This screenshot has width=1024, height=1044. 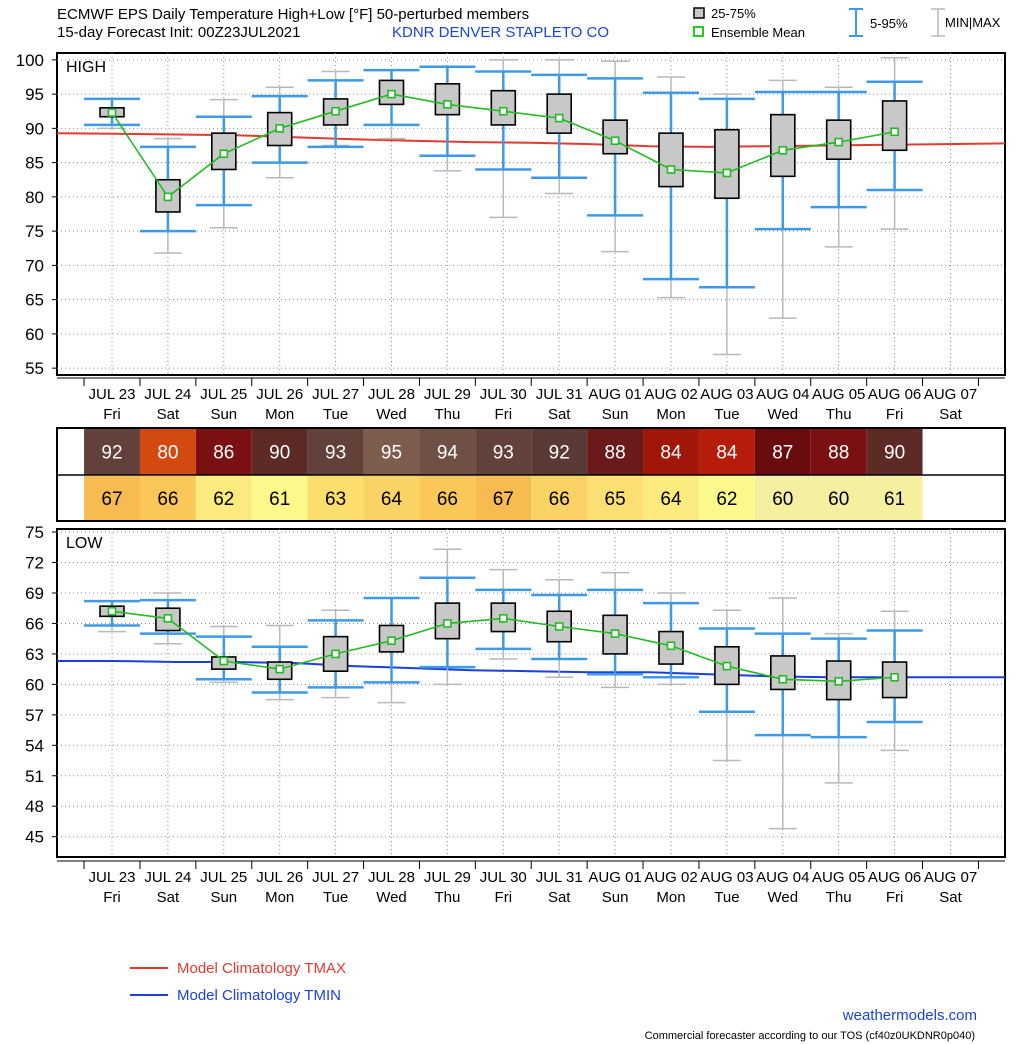 I want to click on date-label: AUG 02, so click(x=670, y=394).